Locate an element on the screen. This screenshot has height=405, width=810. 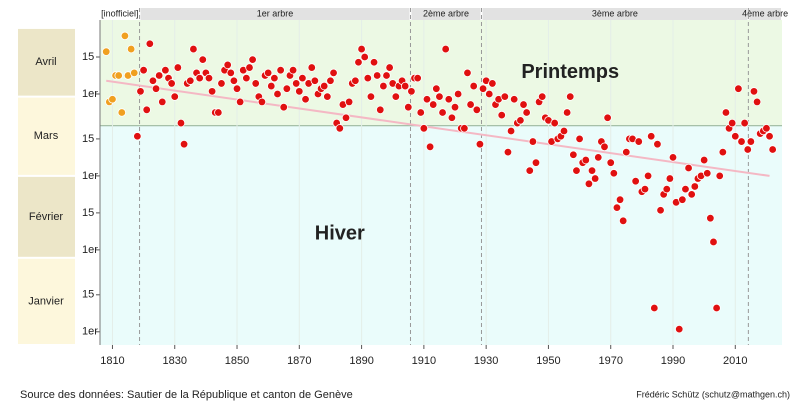
month-label: Avril is located at coordinates (45, 62).